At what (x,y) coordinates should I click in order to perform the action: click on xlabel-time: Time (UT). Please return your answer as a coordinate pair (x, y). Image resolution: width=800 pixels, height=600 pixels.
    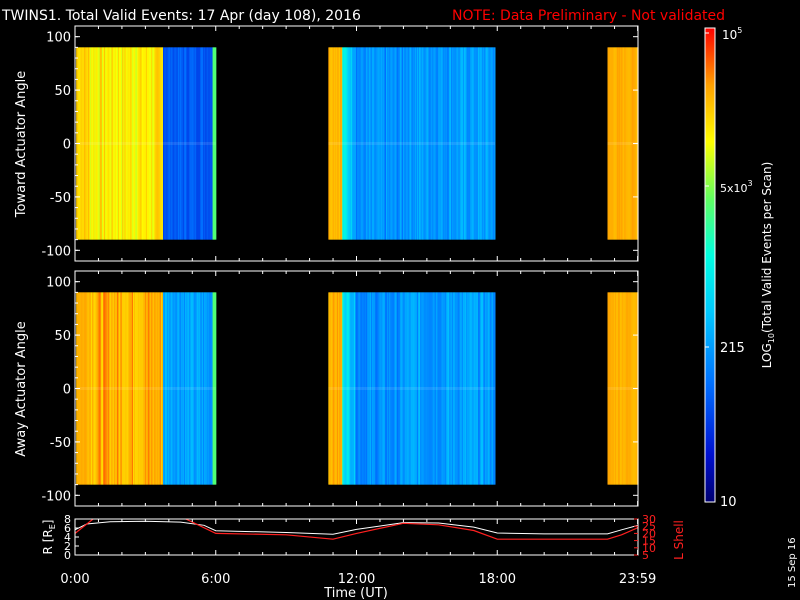
    Looking at the image, I should click on (355, 593).